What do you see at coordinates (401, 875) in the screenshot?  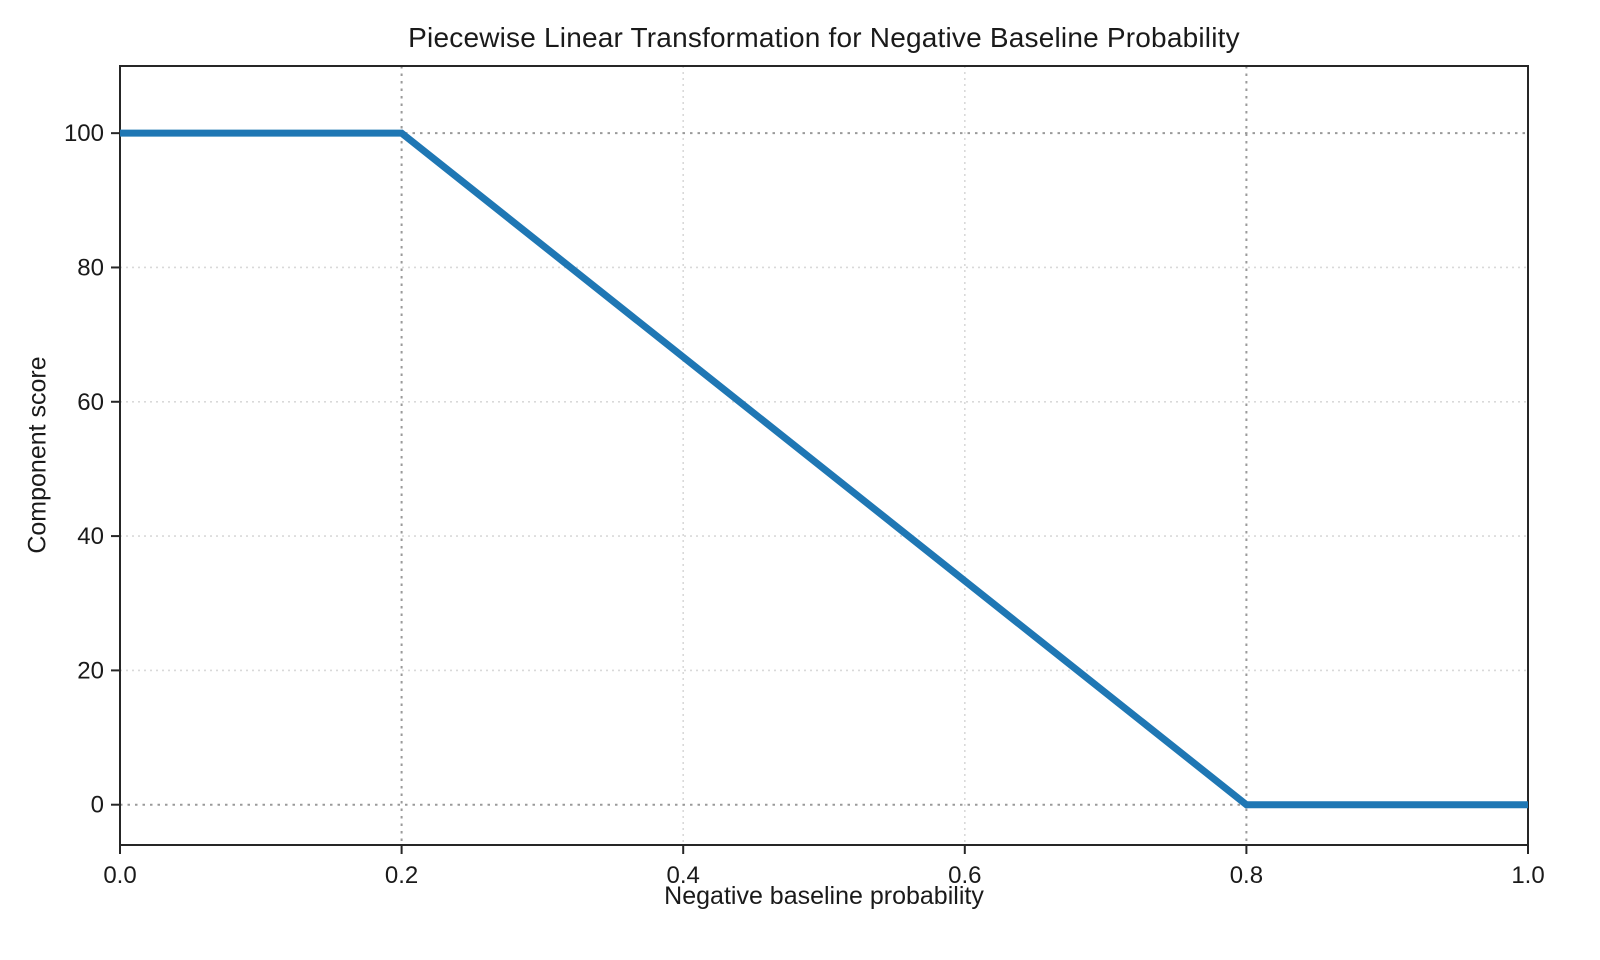 I see `x-tick-label: 0.2` at bounding box center [401, 875].